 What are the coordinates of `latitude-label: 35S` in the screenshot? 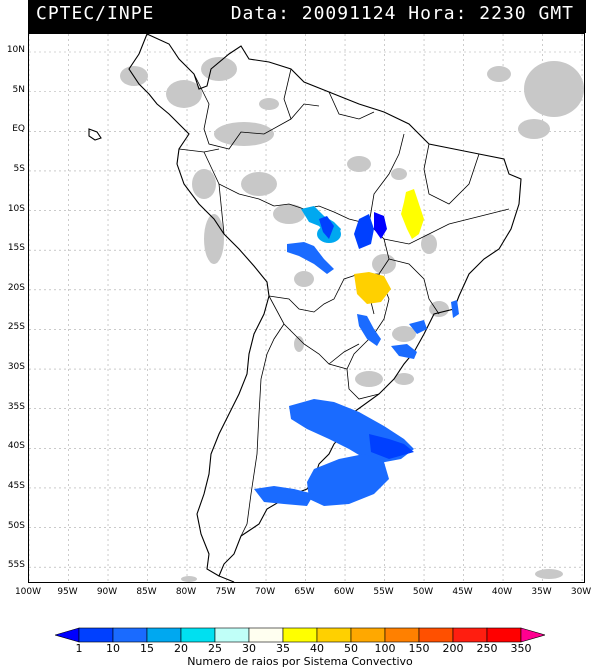 It's located at (16, 406).